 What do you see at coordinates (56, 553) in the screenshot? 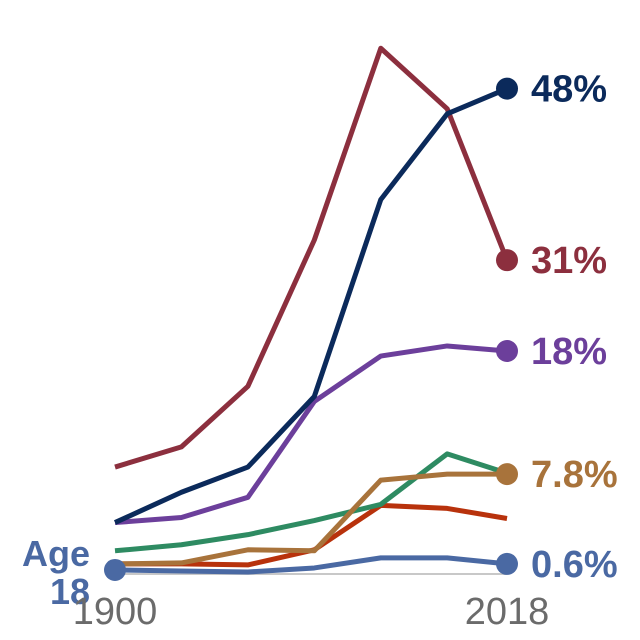
I see `start-label-line-0: Age` at bounding box center [56, 553].